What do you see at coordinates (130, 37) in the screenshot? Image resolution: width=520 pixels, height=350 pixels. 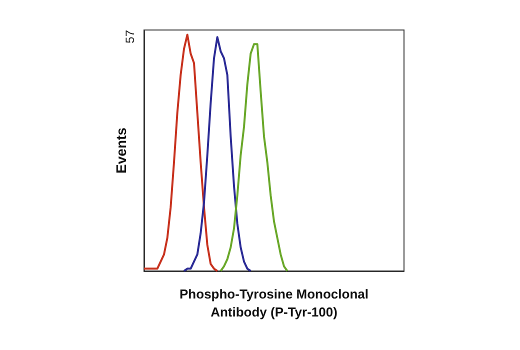 I see `text: 57` at bounding box center [130, 37].